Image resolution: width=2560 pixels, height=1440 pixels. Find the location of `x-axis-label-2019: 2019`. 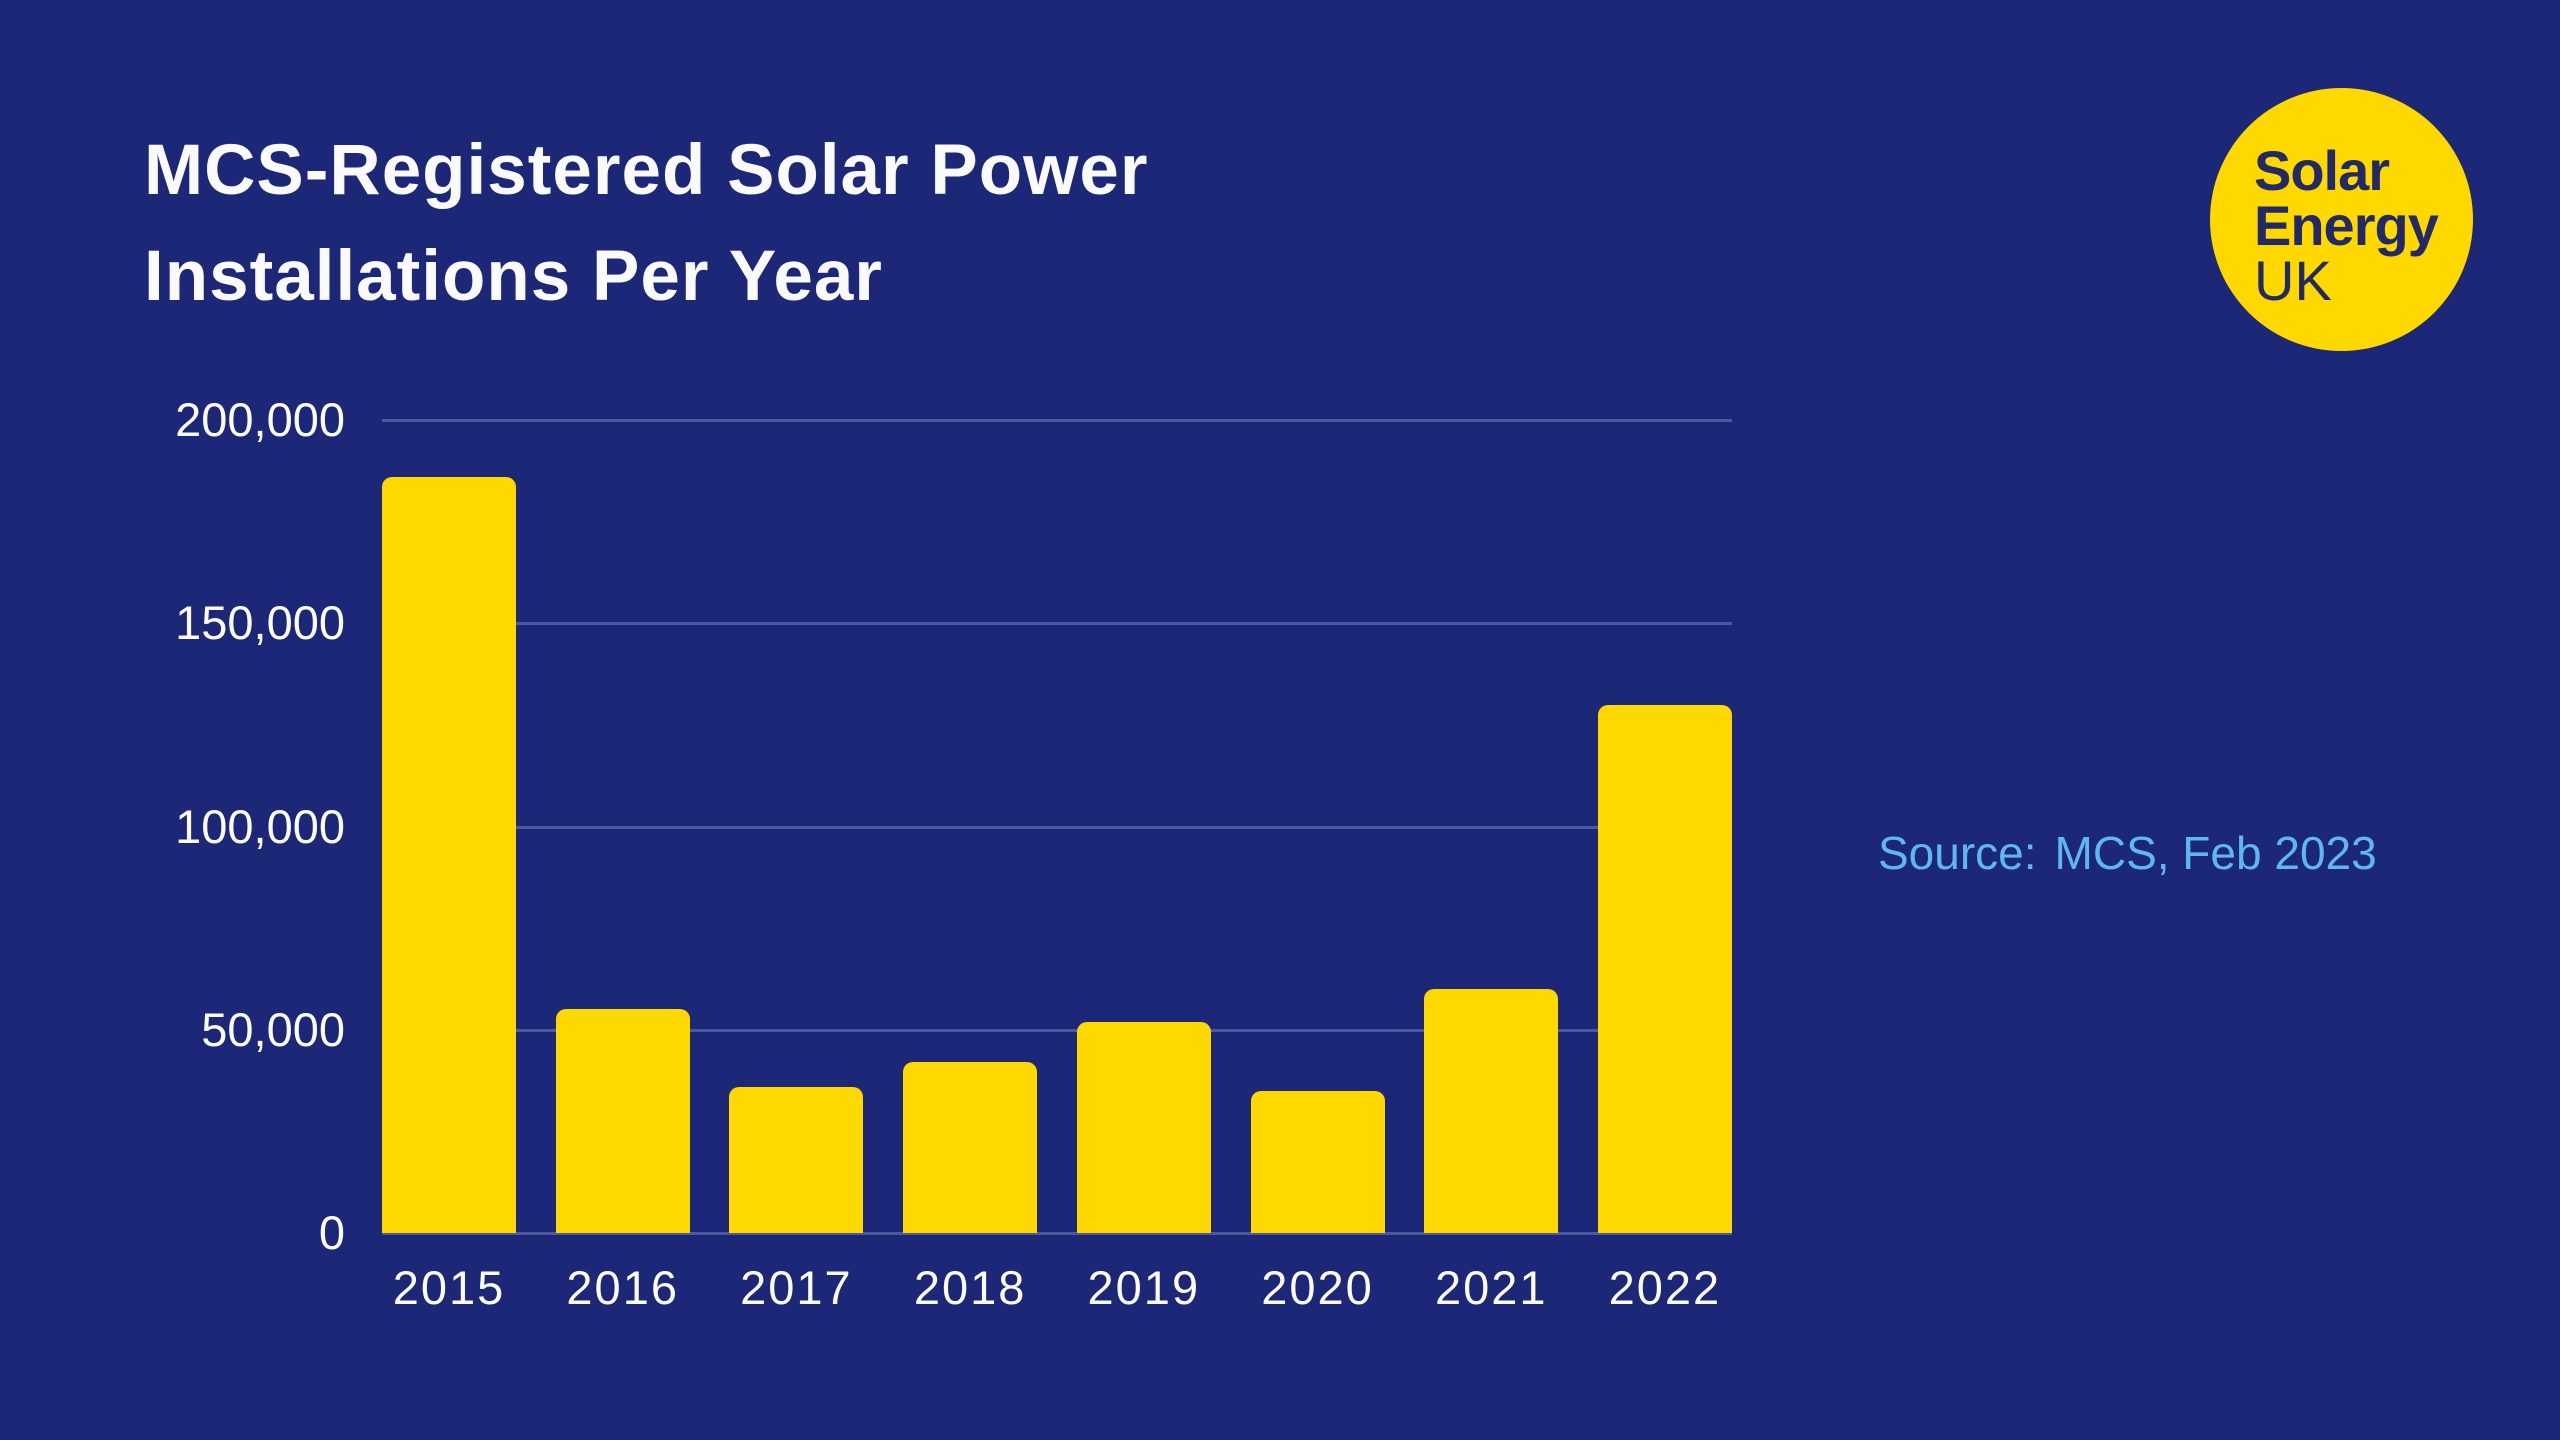

x-axis-label-2019: 2019 is located at coordinates (1144, 1287).